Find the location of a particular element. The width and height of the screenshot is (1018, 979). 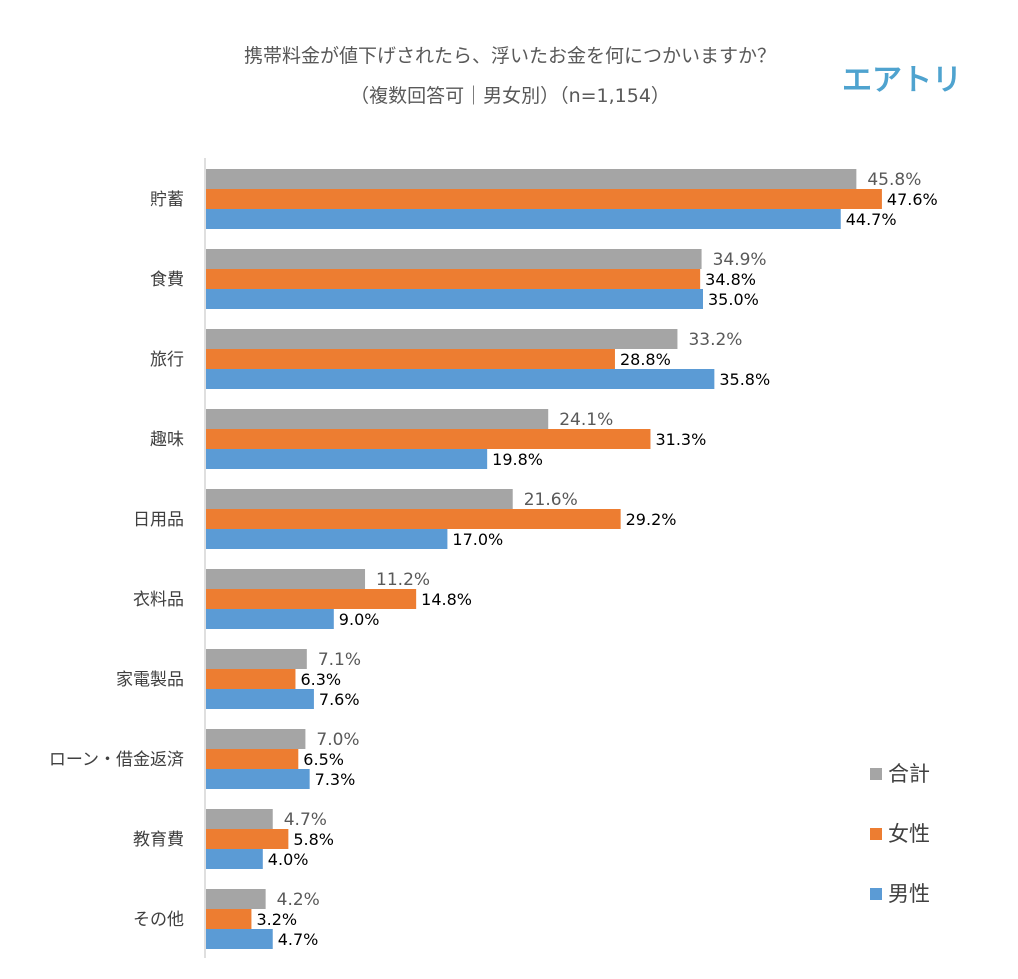

category-label: 教育費 is located at coordinates (158, 840).